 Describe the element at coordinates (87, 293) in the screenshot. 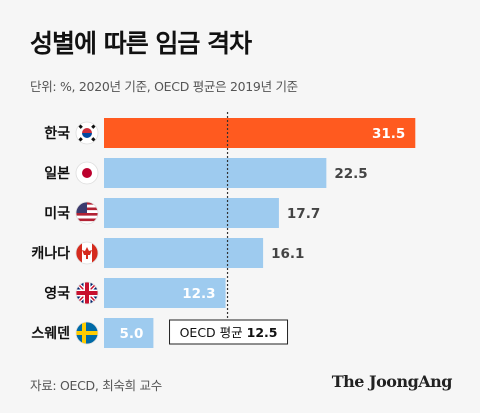

I see `uk-flag-icon` at that location.